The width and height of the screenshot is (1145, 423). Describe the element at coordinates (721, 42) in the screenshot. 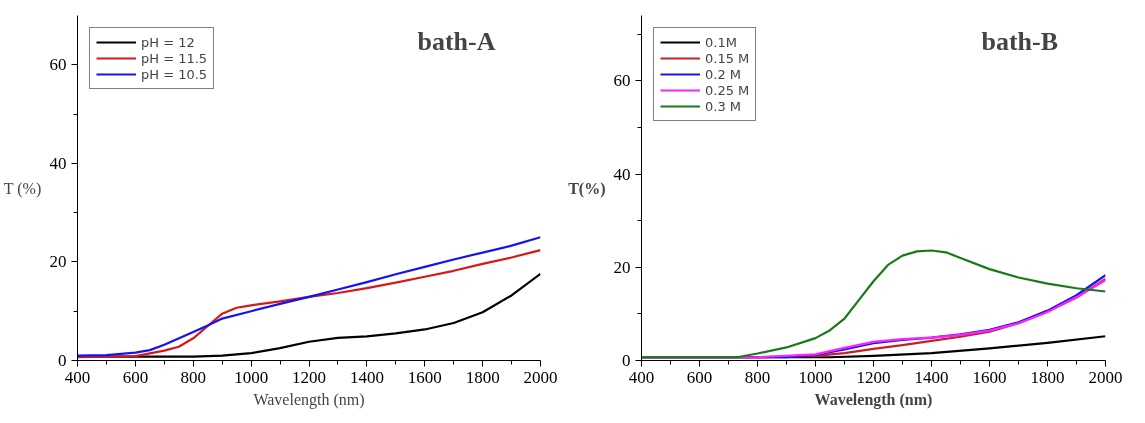

I see `legend-label: 0.1M` at that location.